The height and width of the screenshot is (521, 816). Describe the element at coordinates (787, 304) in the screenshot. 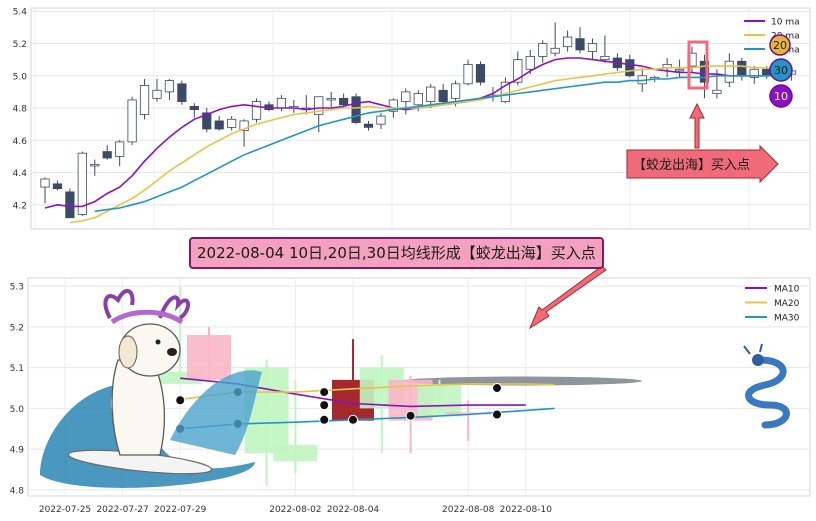

I see `legend-label: MA20` at that location.